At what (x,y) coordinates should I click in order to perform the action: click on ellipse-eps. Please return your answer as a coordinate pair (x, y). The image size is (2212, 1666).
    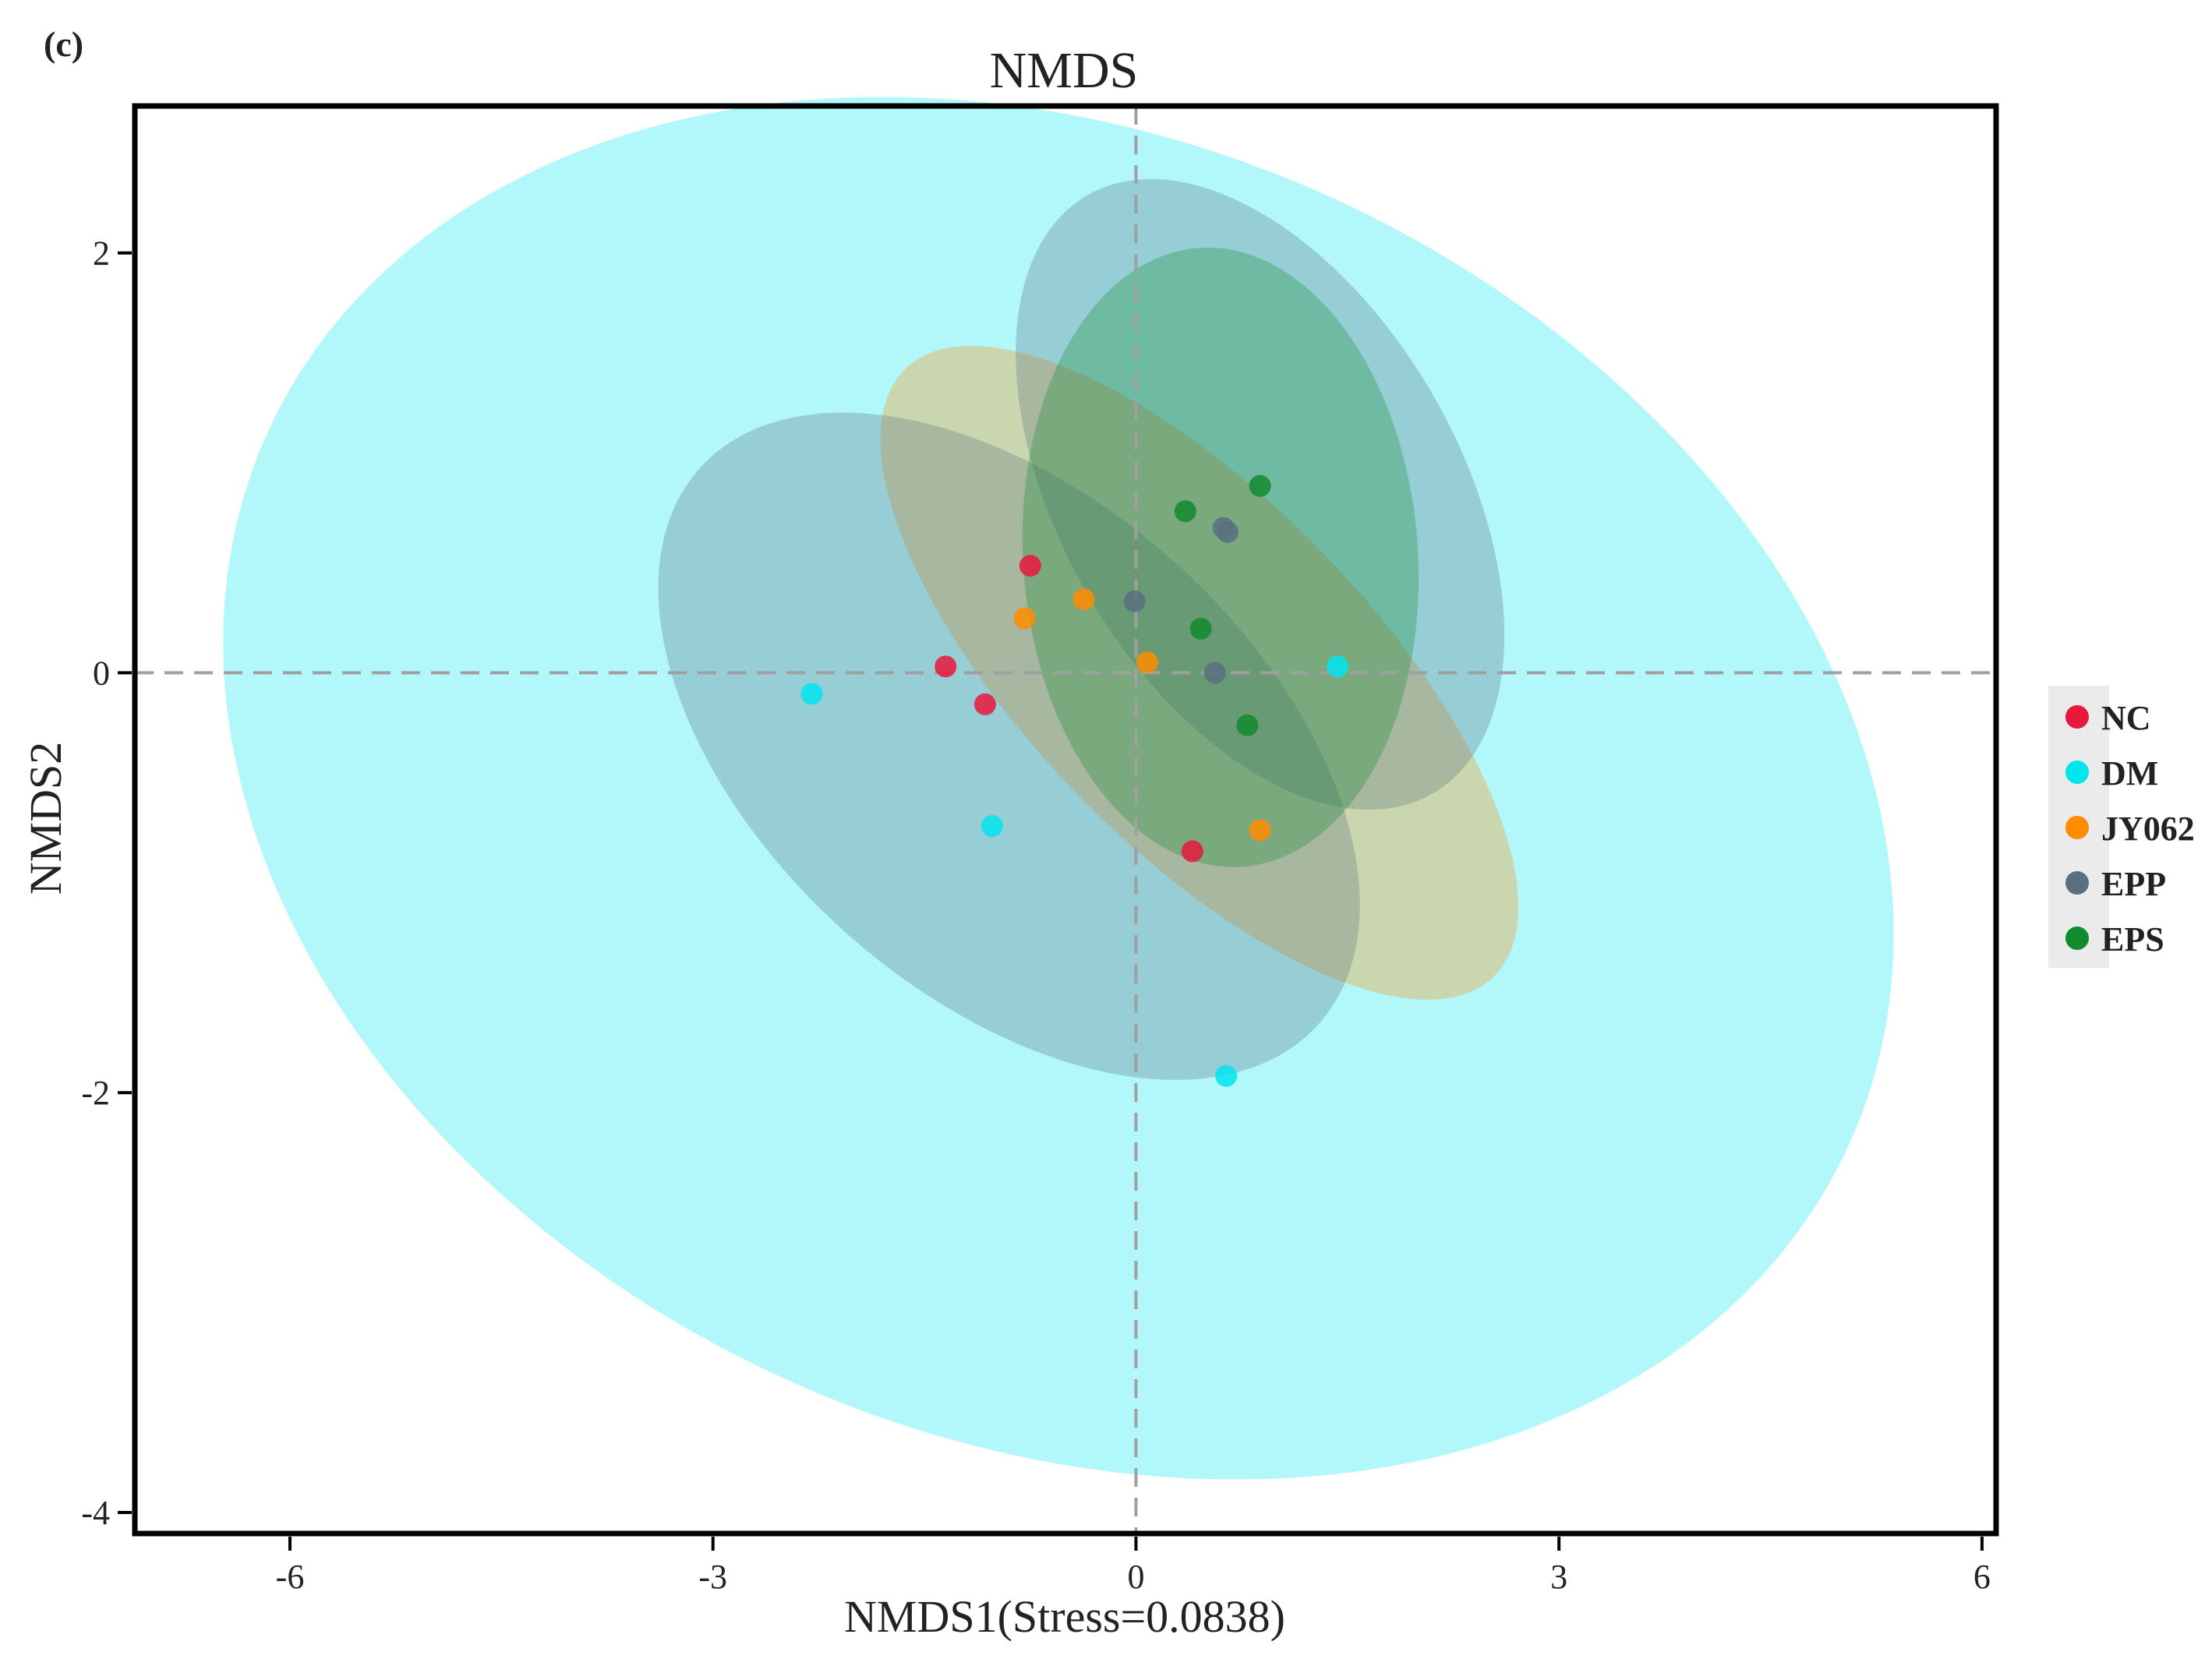
    Looking at the image, I should click on (1220, 557).